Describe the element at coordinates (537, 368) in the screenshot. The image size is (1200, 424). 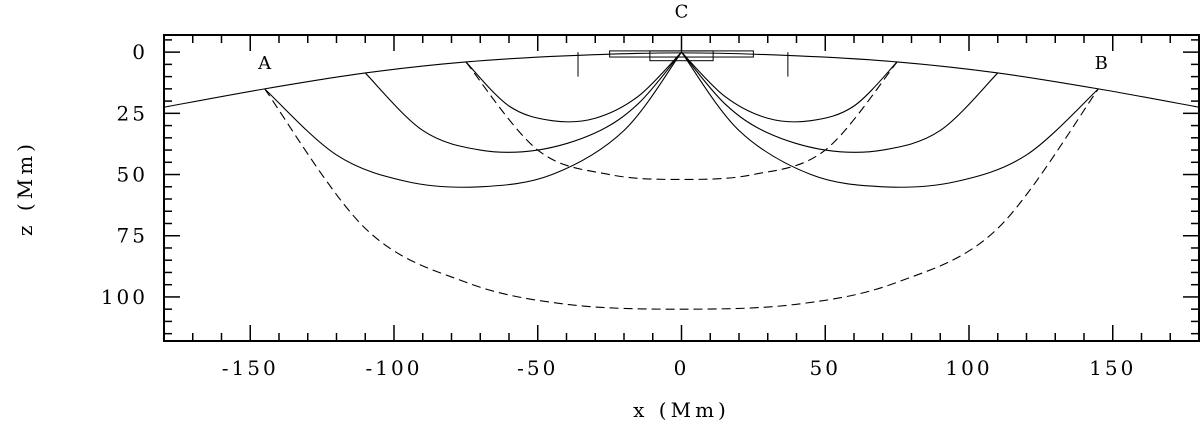
I see `x-tick-label: -50` at that location.